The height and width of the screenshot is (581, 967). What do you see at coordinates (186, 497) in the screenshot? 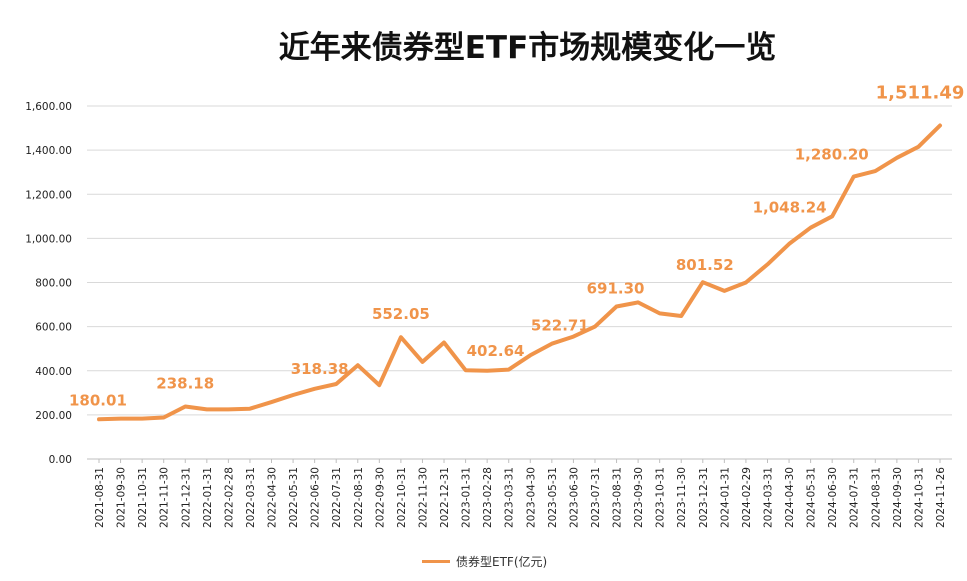
I see `x-tick-label: 2021-12-31` at bounding box center [186, 497].